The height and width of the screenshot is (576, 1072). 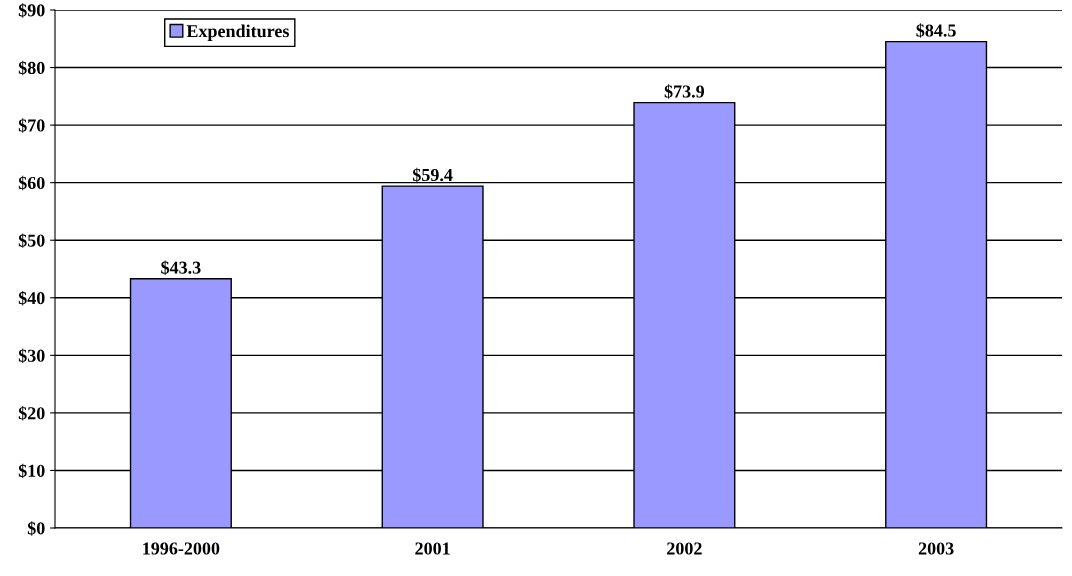 What do you see at coordinates (31, 240) in the screenshot?
I see `y-tick-label: $50` at bounding box center [31, 240].